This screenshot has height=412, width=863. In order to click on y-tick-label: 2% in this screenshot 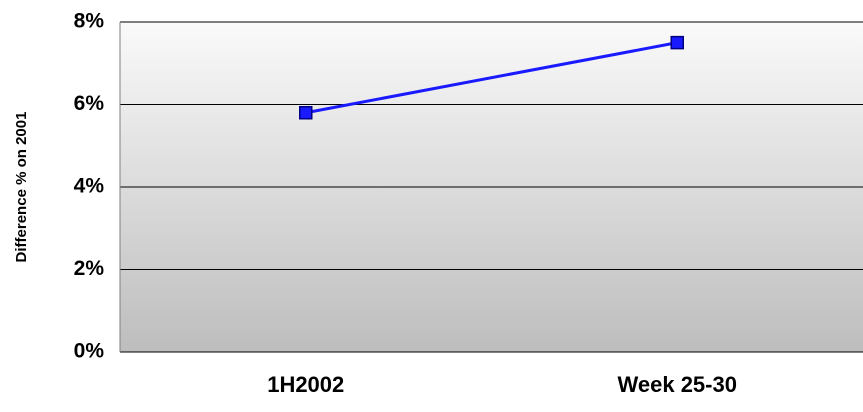, I will do `click(89, 268)`.